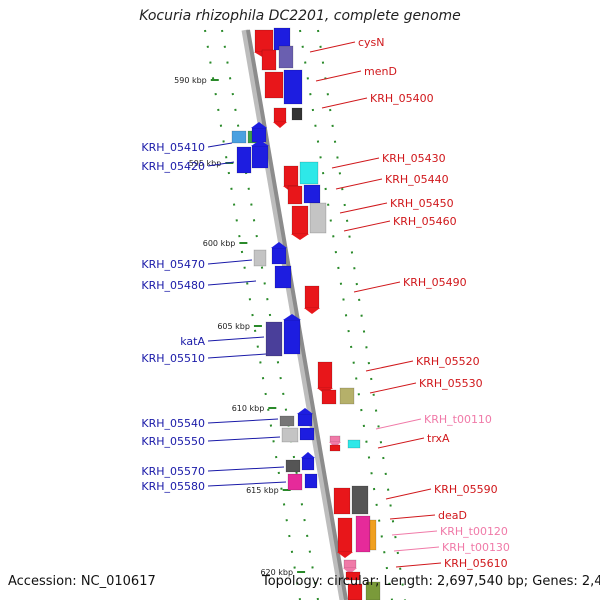  What do you see at coordinates (458, 419) in the screenshot?
I see `gene-label: KRH_t00110` at bounding box center [458, 419].